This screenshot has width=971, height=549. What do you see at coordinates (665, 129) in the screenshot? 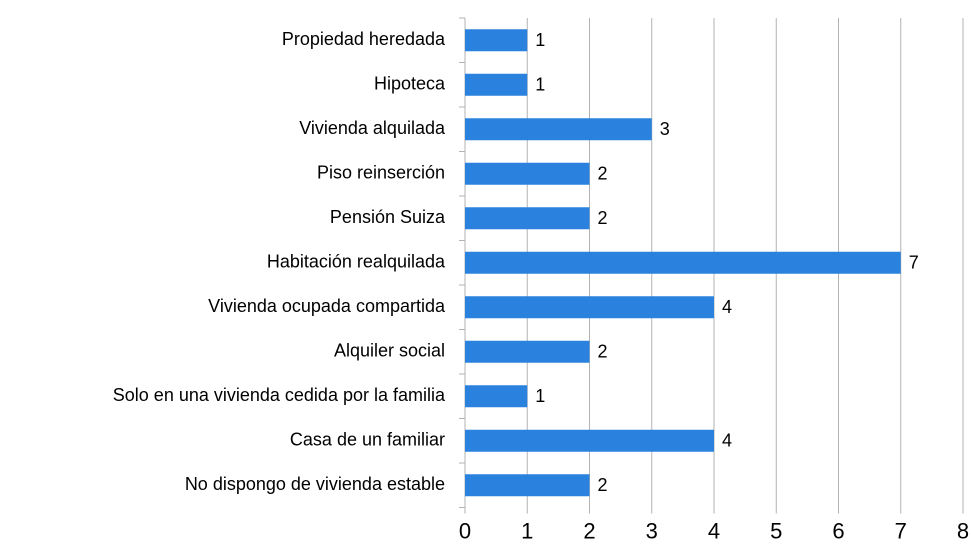
I see `data-label: 3` at bounding box center [665, 129].